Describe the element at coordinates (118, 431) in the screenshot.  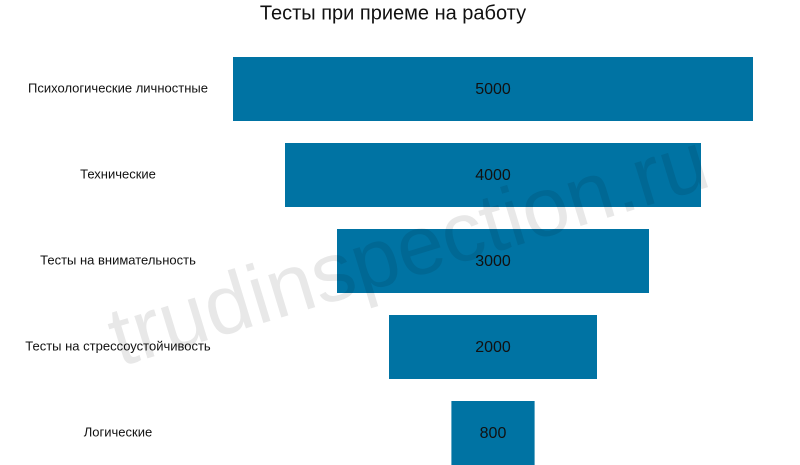
I see `category-label: Логические` at that location.